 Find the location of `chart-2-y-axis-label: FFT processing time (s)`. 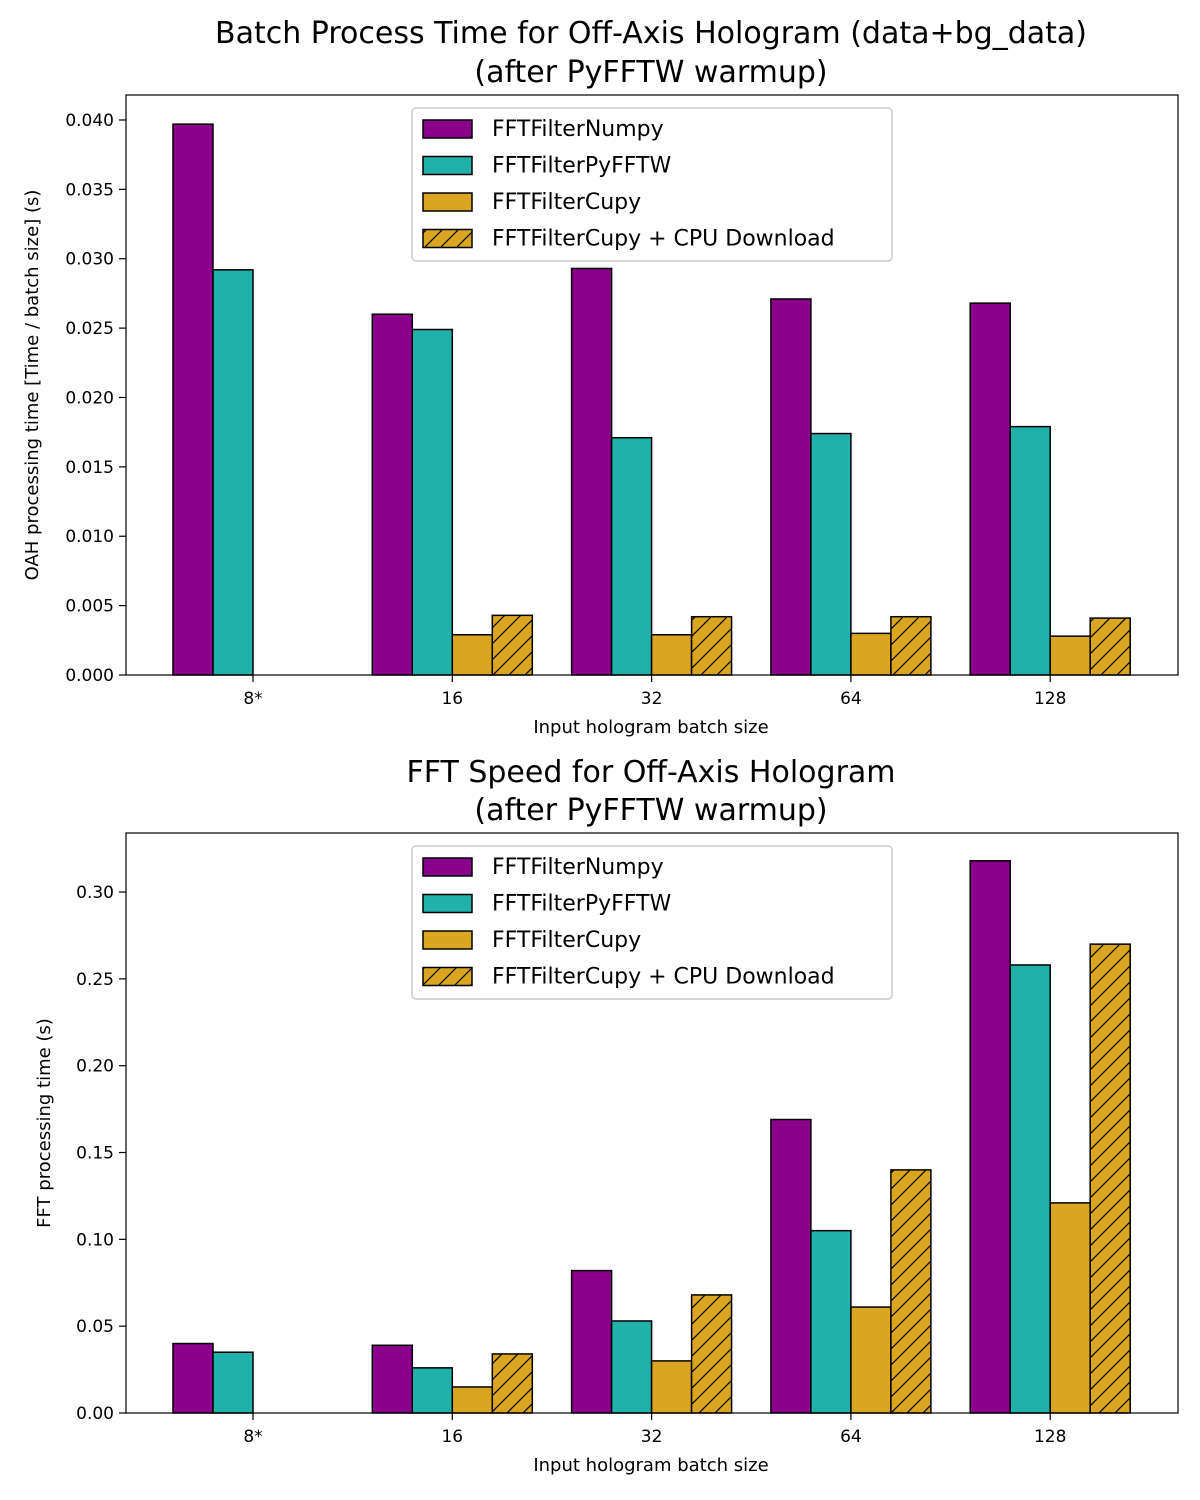

chart-2-y-axis-label: FFT processing time (s) is located at coordinates (44, 1123).